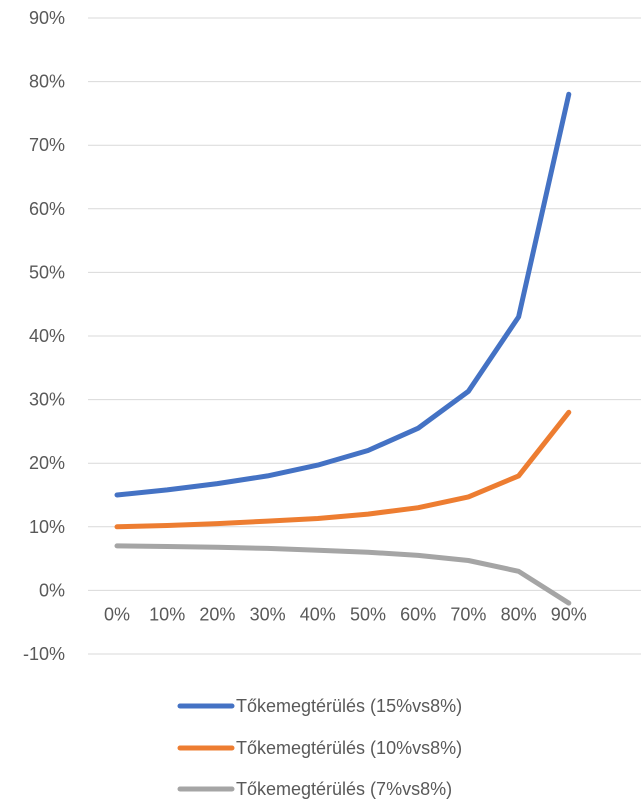 Image resolution: width=641 pixels, height=807 pixels. Describe the element at coordinates (268, 614) in the screenshot. I see `x-tick-label: 30%` at that location.